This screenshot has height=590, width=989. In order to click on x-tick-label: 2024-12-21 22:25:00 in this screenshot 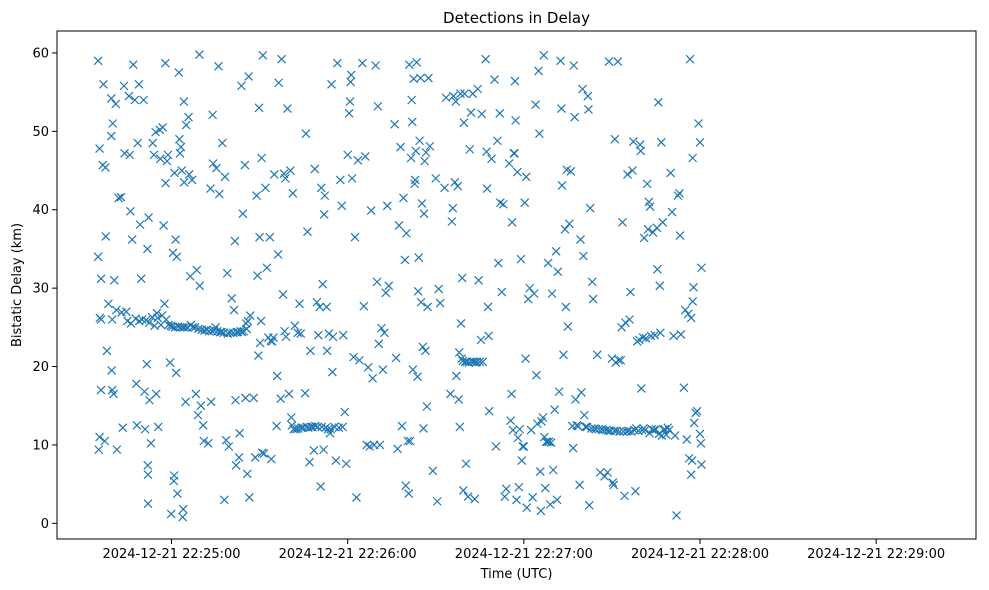, I will do `click(171, 554)`.